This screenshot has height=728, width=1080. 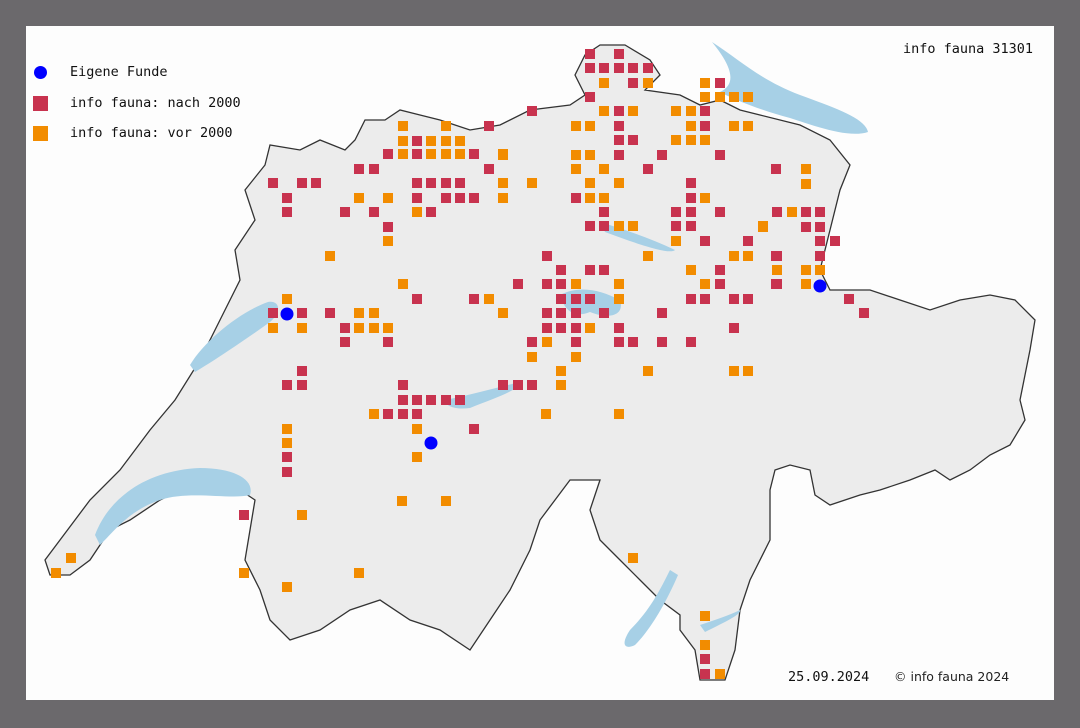 I want to click on own-finding-marker, so click(x=431, y=443).